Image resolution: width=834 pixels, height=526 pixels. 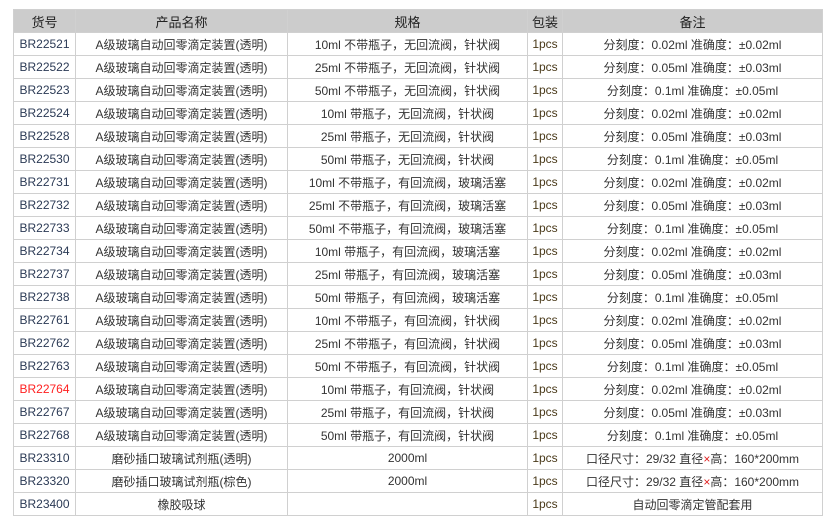 What do you see at coordinates (407, 90) in the screenshot?
I see `spec-cell: 50ml 不带瓶子，无回流阀，针状阀` at bounding box center [407, 90].